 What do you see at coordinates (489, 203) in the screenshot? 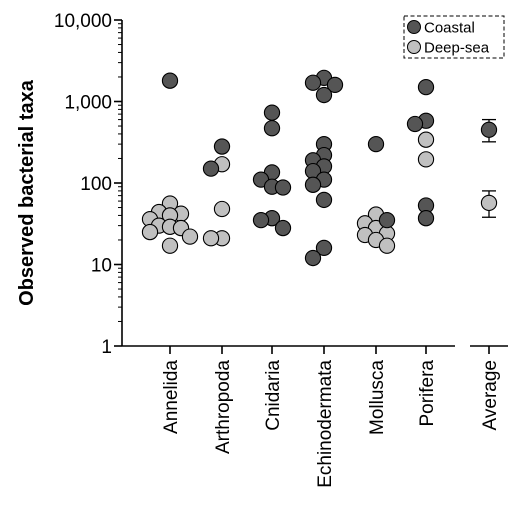
I see `average-point-deep-sea` at bounding box center [489, 203].